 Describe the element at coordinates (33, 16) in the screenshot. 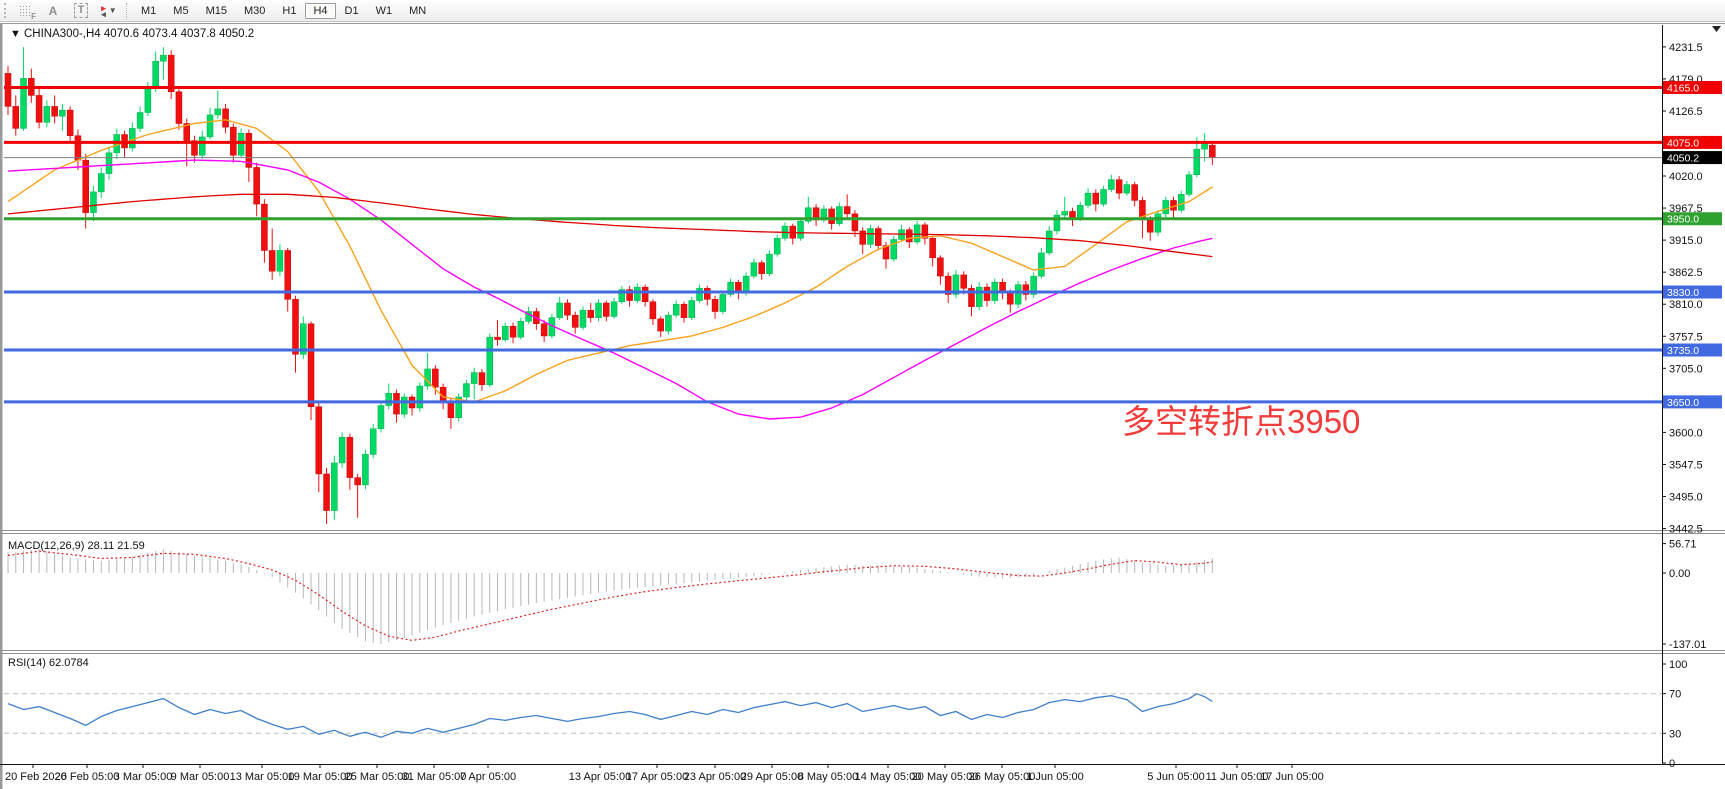

I see `fibonacci-f-label: F` at that location.